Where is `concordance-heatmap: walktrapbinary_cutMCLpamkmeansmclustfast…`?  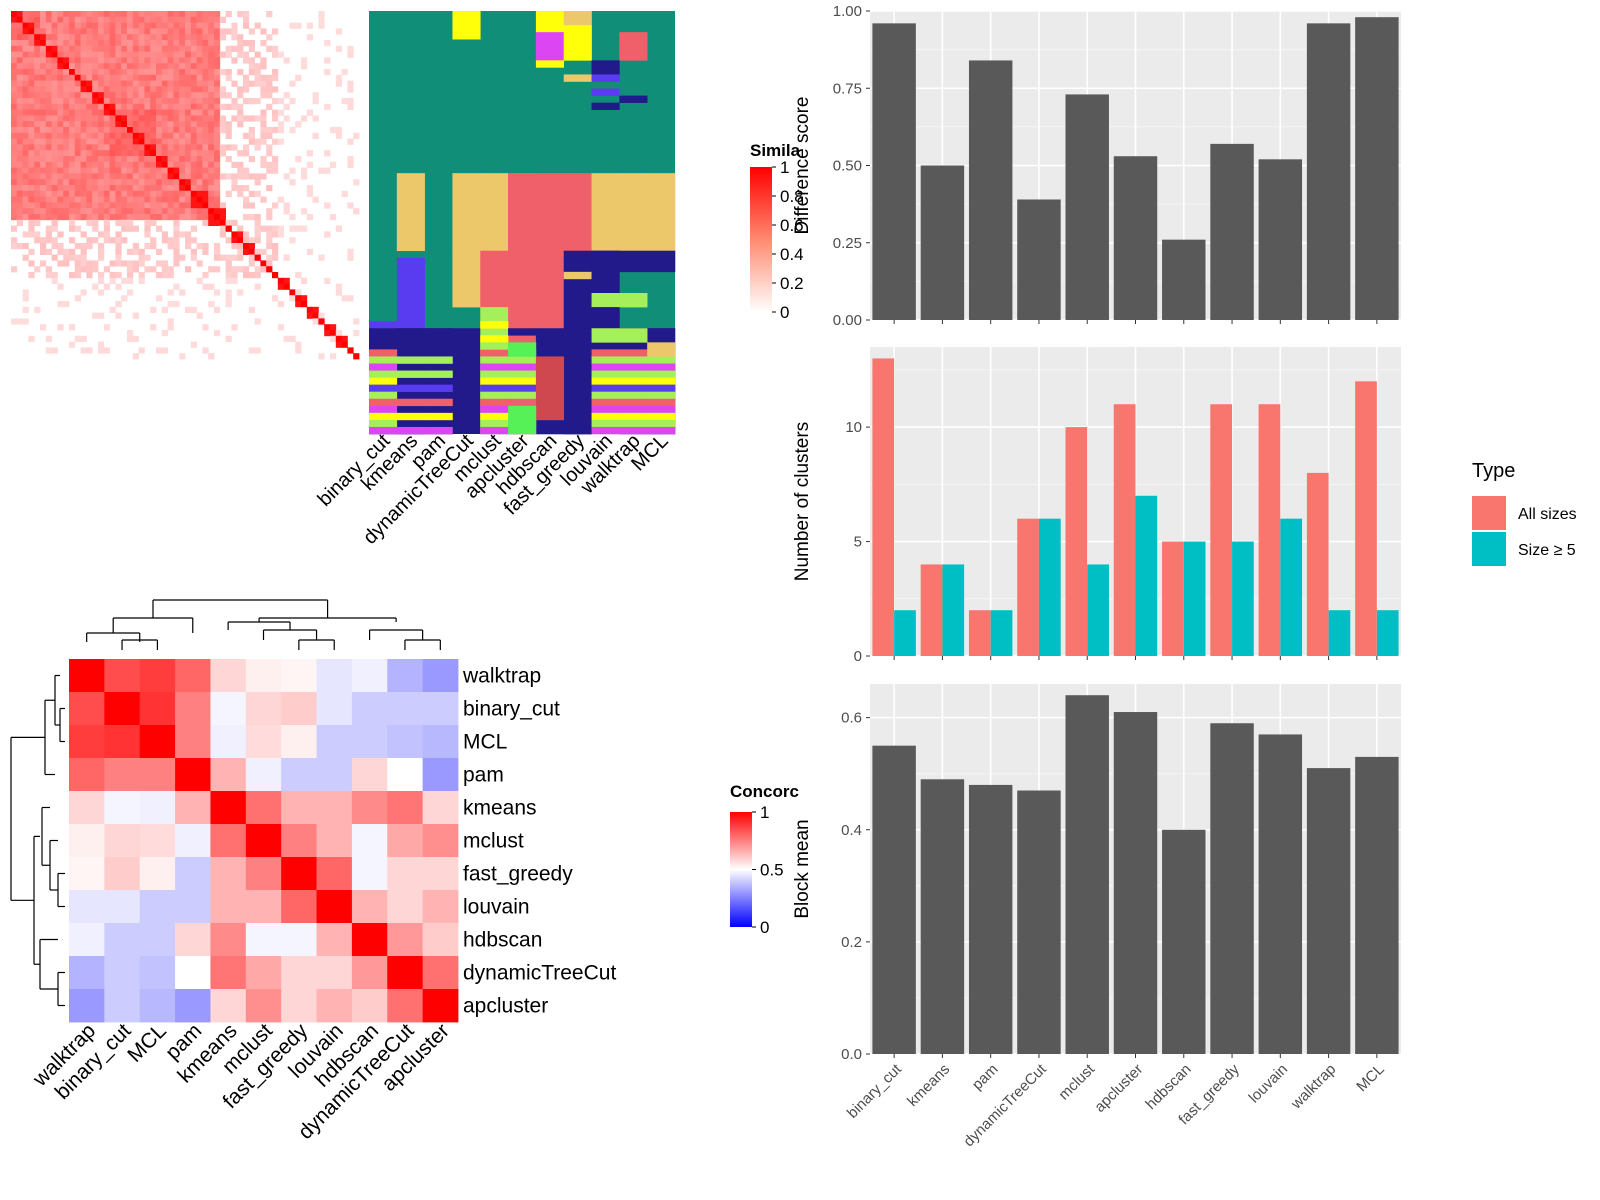 concordance-heatmap: walktrapbinary_cutMCLpamkmeansmclustfast… is located at coordinates (322, 901).